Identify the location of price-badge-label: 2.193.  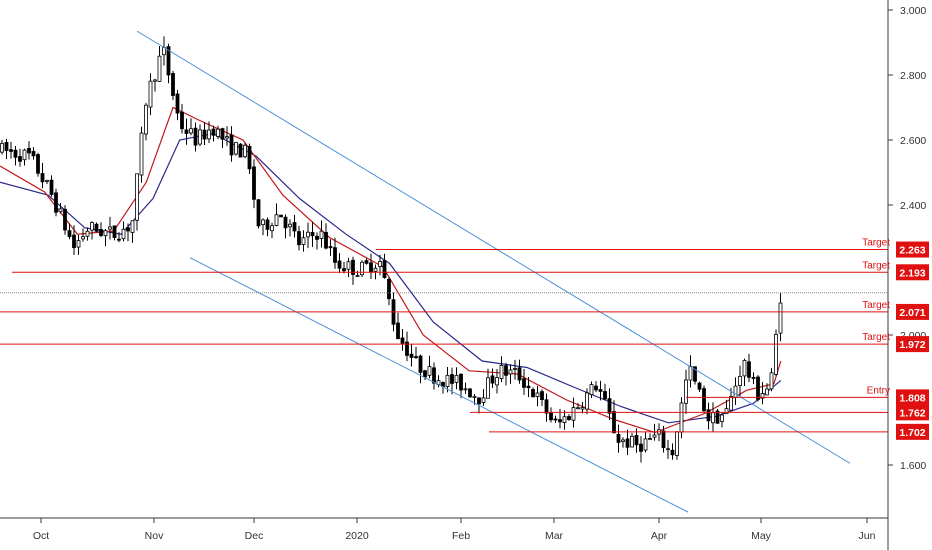
(912, 273).